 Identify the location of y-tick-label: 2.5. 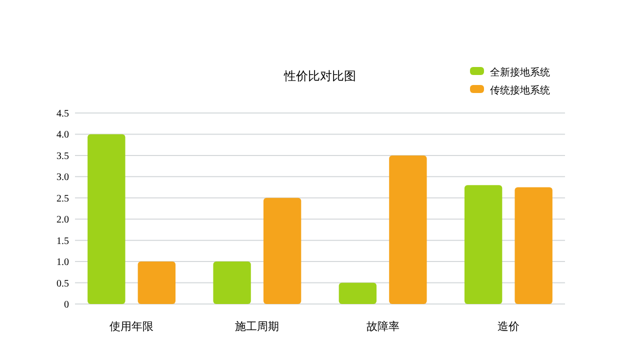
(62, 198).